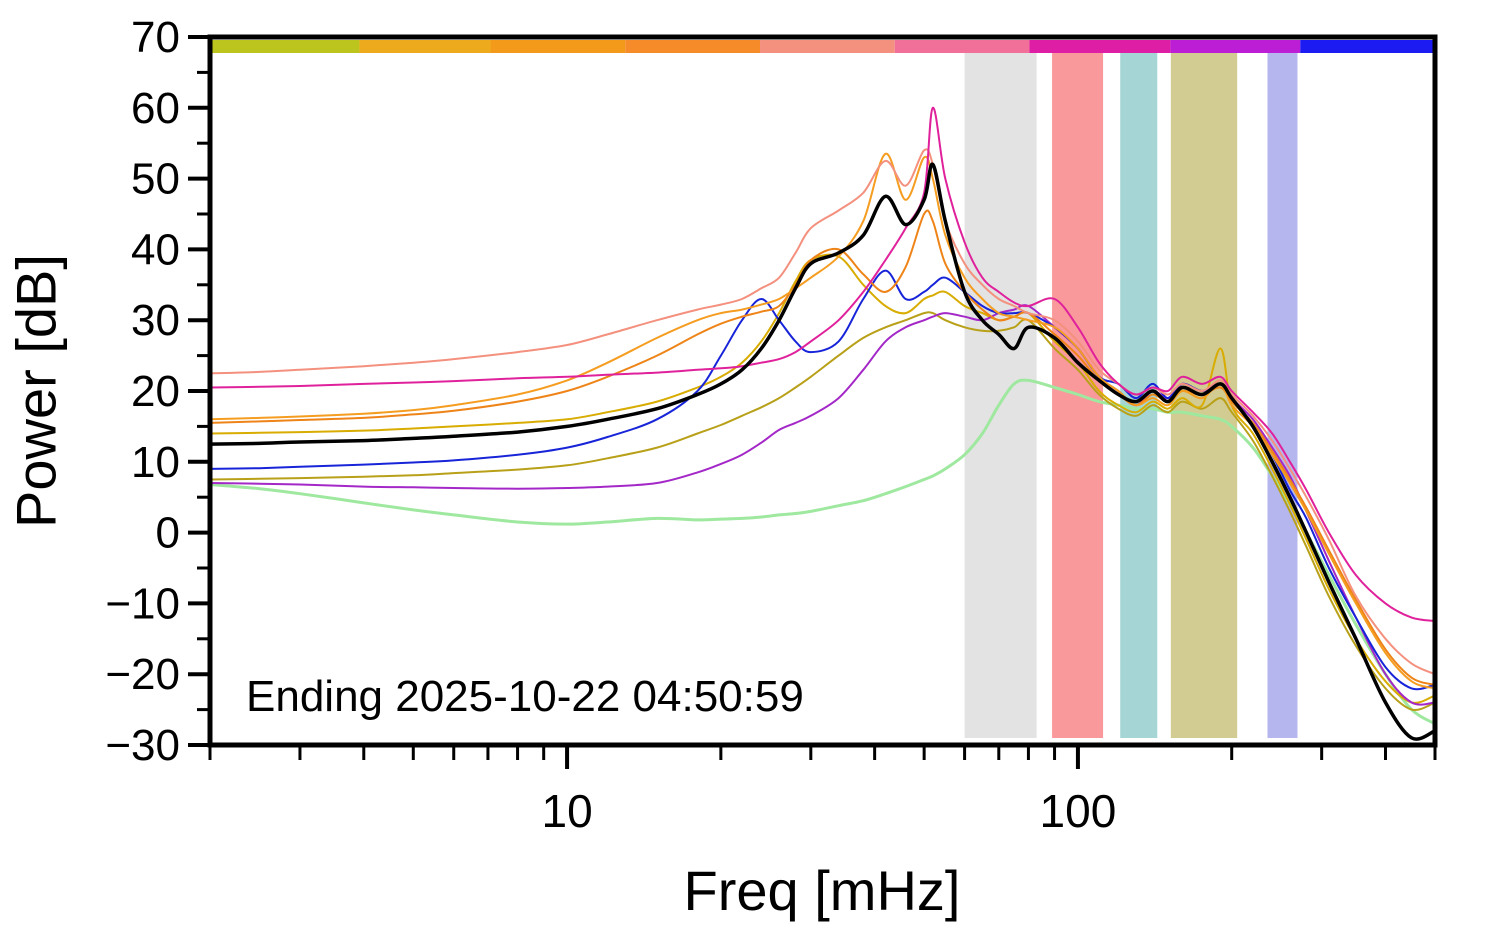  I want to click on y-tick-label: 60, so click(155, 108).